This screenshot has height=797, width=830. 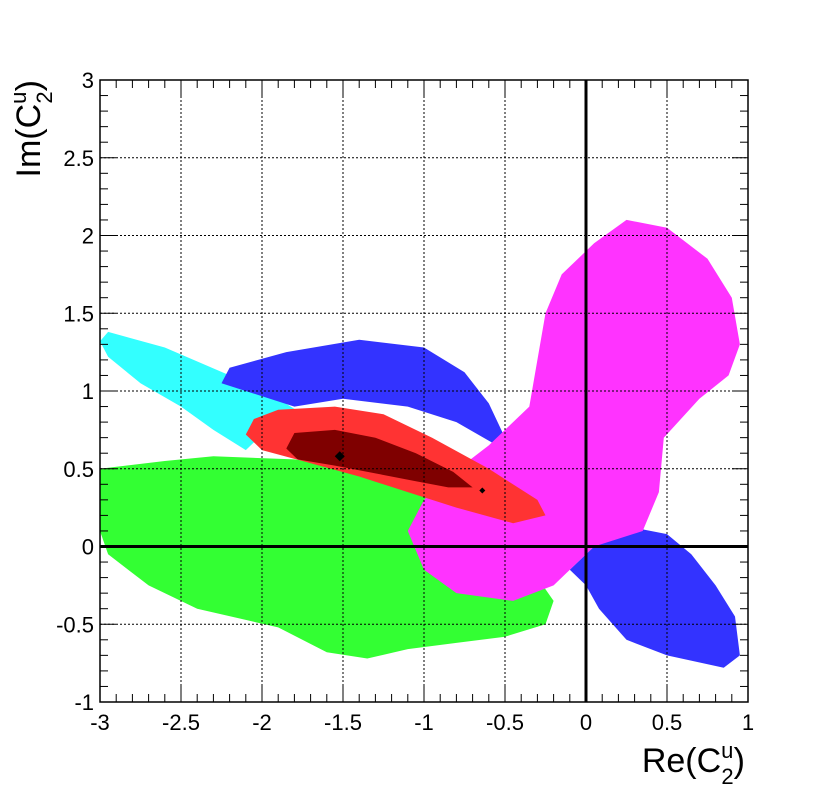 I want to click on x-tick-label: -2.5, so click(x=181, y=722).